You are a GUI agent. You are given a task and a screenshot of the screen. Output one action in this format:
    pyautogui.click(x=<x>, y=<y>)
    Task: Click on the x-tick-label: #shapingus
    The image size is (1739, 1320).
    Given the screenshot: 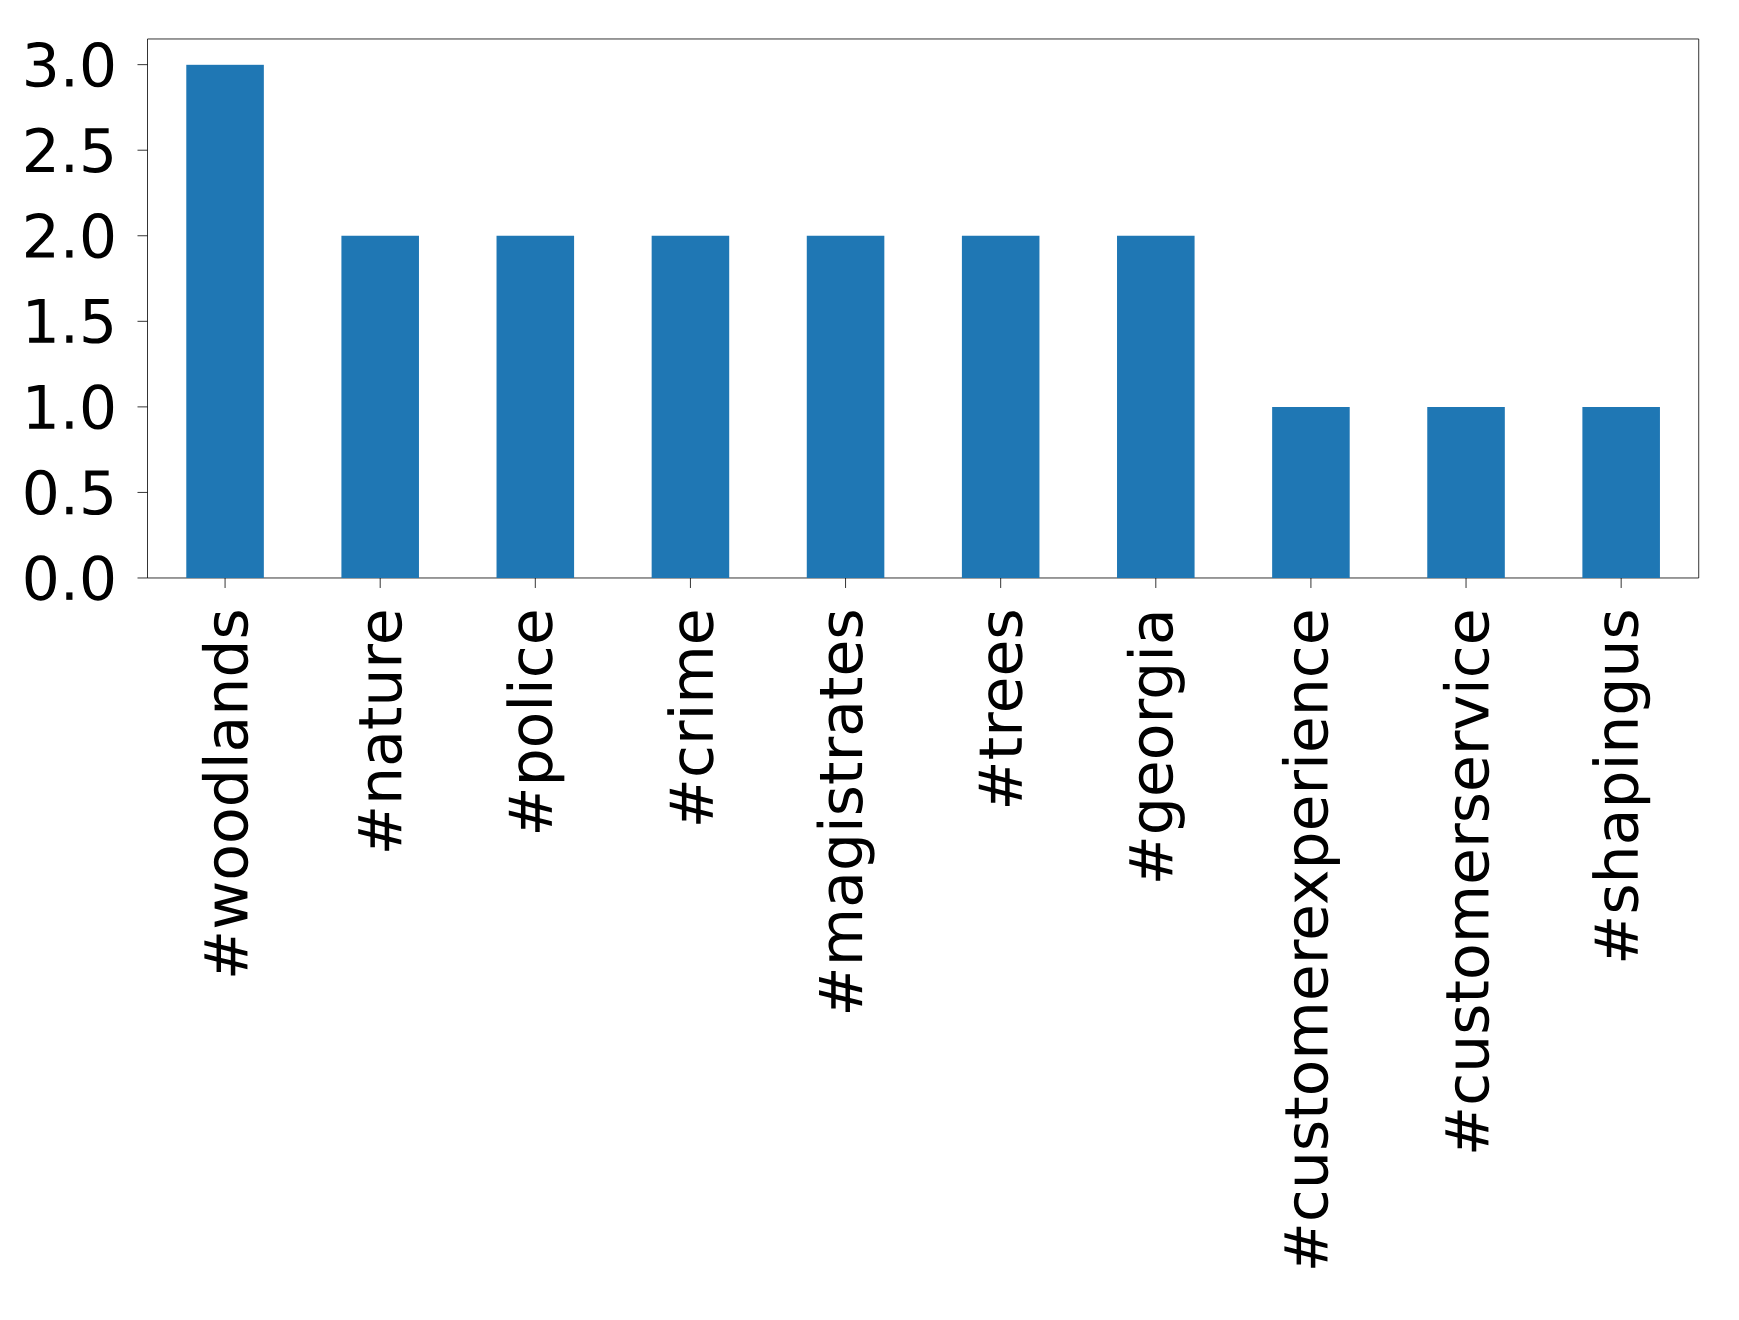 What is the action you would take?
    pyautogui.click(x=1621, y=786)
    